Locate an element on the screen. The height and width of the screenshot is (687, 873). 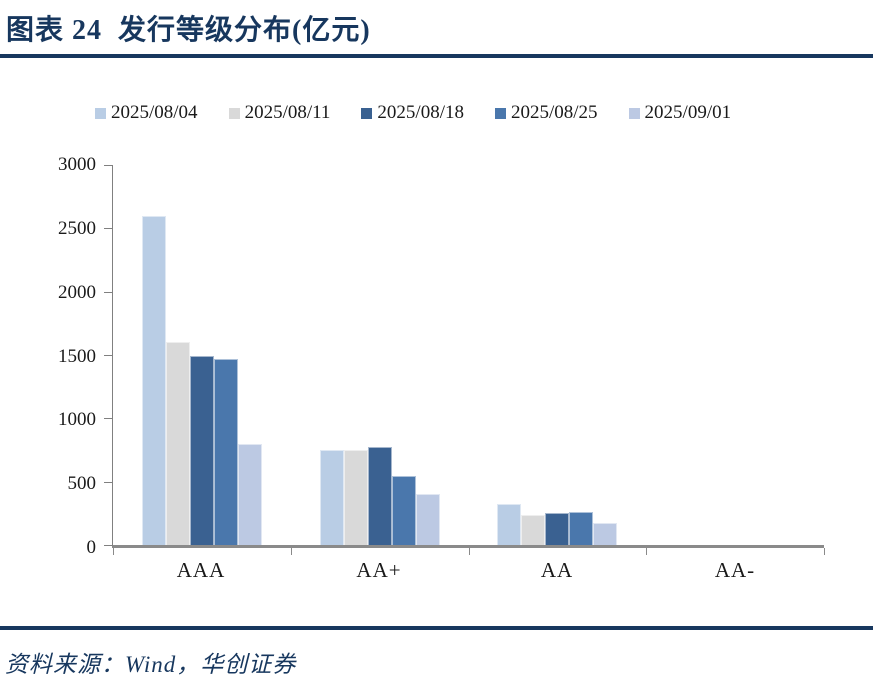
legend-label: 2025/08/18 is located at coordinates (420, 112).